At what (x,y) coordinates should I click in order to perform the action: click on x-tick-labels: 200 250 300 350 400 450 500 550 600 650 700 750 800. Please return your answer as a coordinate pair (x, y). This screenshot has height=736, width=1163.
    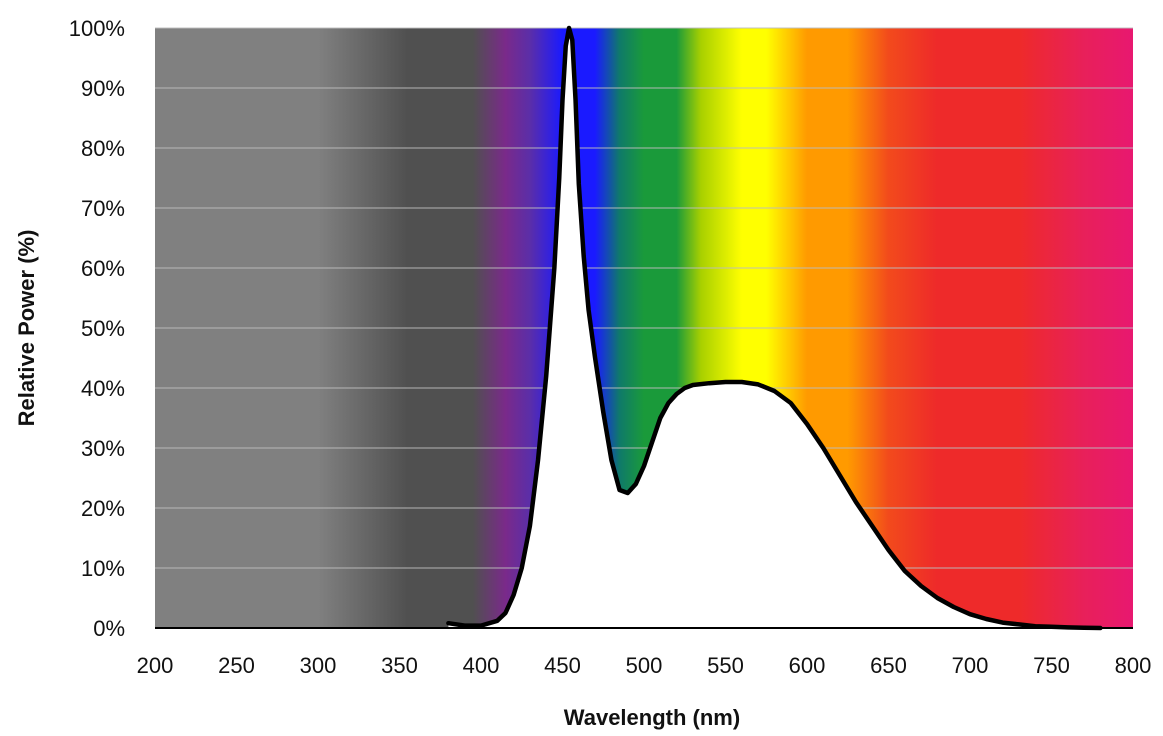
    Looking at the image, I should click on (644, 665).